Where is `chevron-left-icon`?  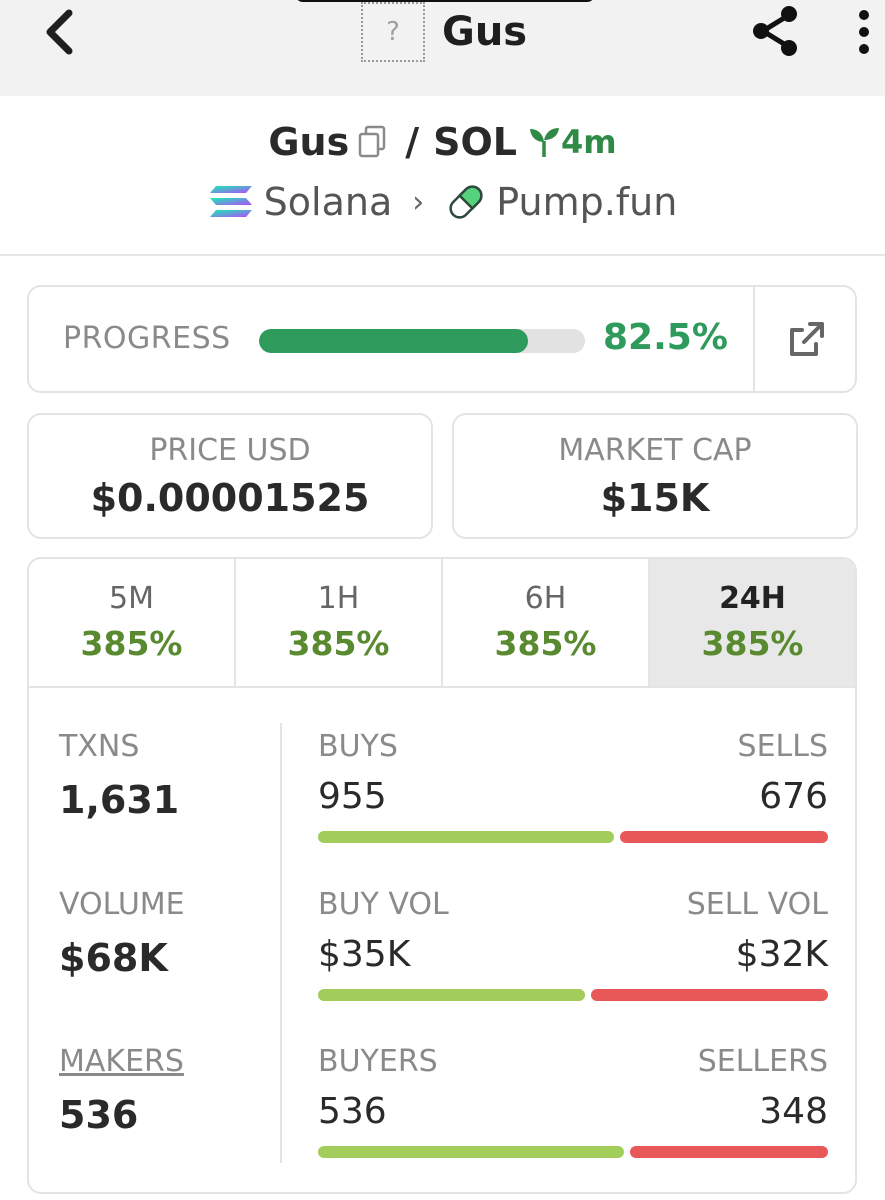
chevron-left-icon is located at coordinates (59, 32).